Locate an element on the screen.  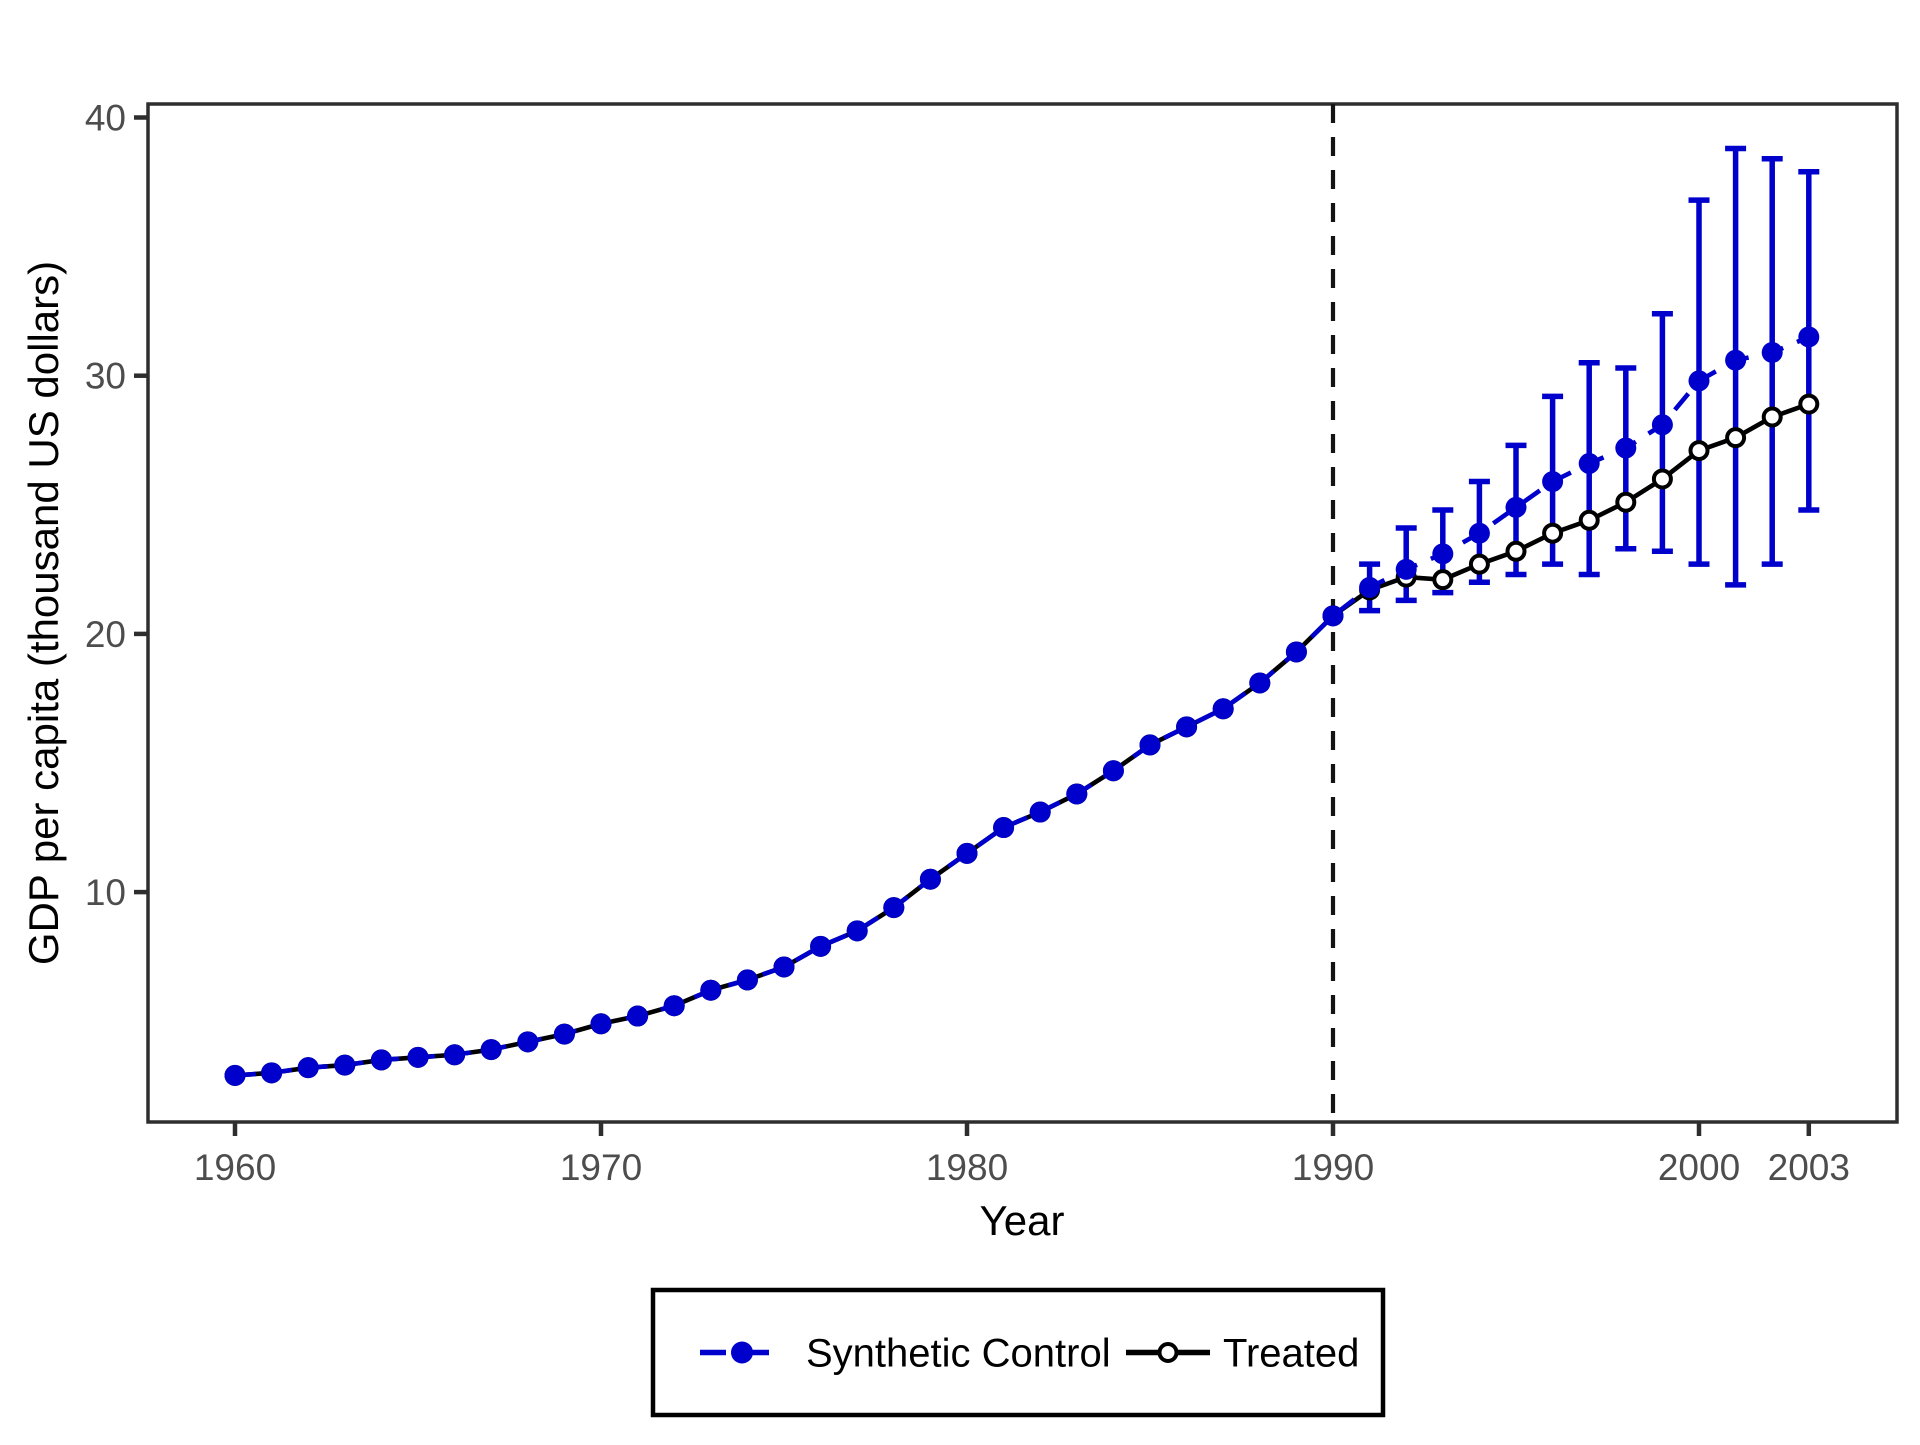
x-tick-label: 1970 is located at coordinates (601, 1167).